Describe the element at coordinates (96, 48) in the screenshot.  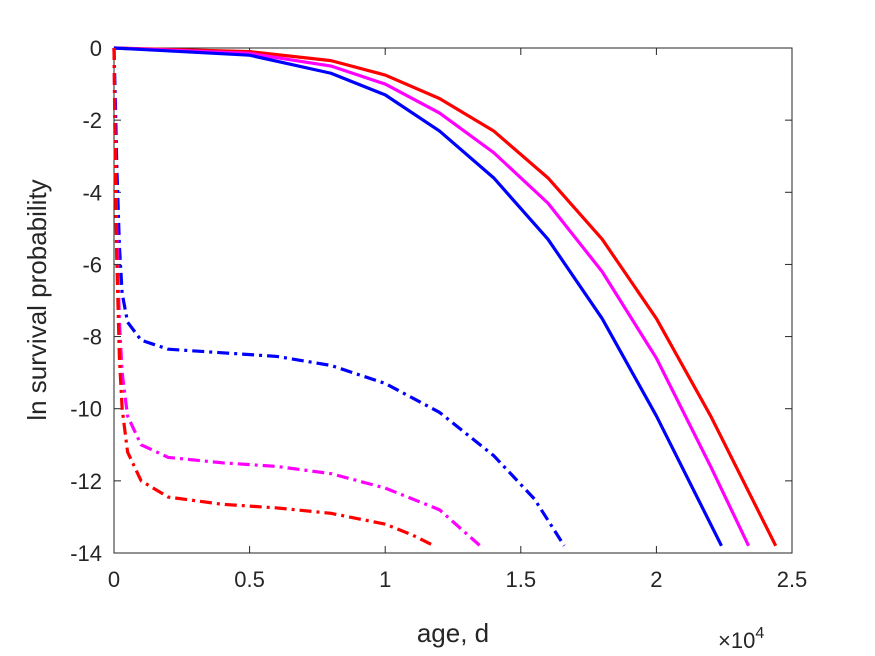
I see `y-tick-label: 0` at that location.